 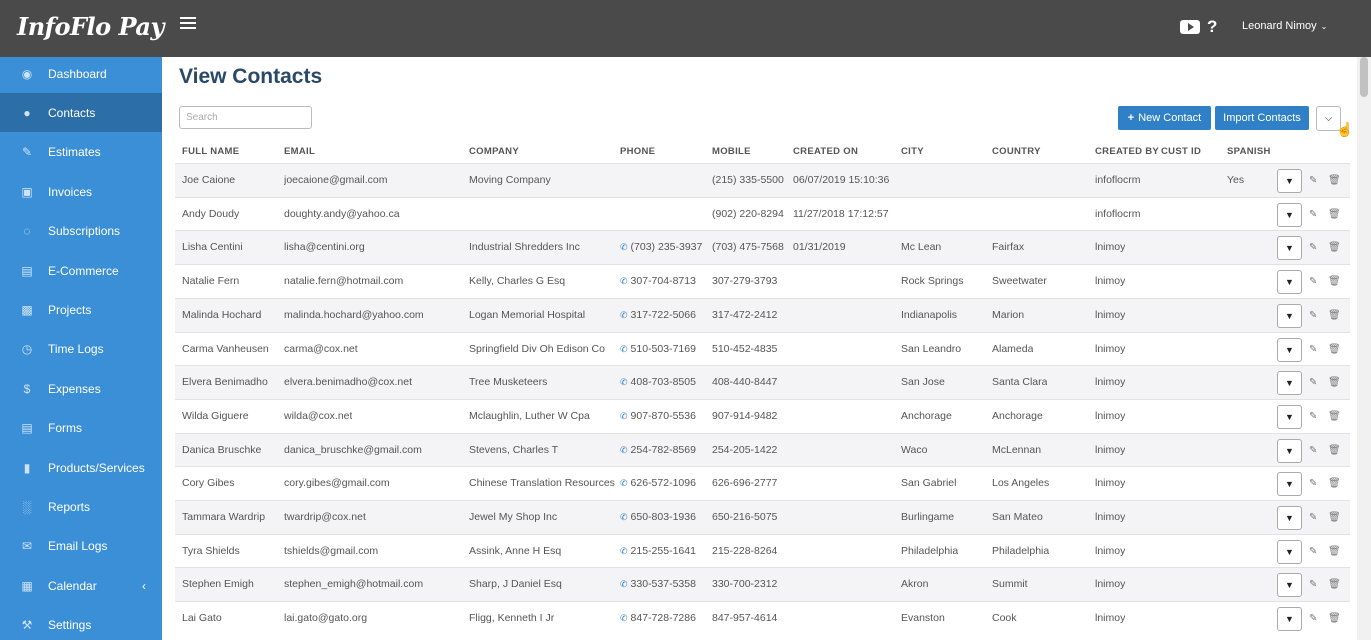 I want to click on column-header-created-by: CREATED BY, so click(x=1127, y=151).